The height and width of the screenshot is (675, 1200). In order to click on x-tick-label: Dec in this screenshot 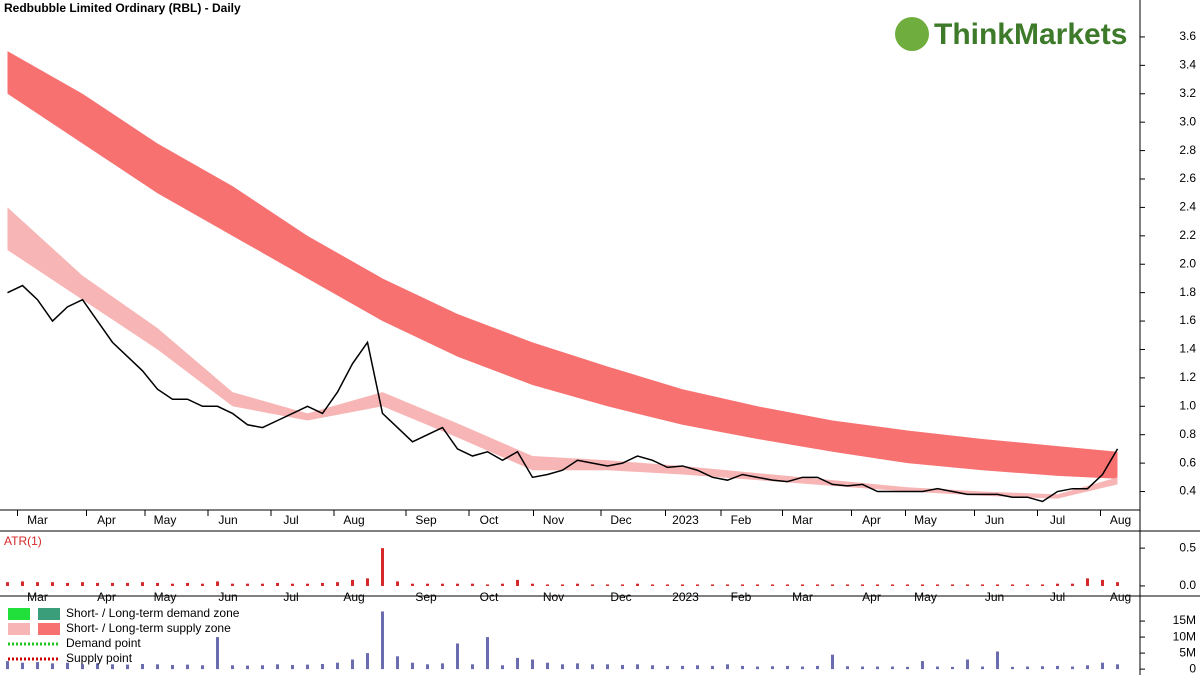, I will do `click(620, 520)`.